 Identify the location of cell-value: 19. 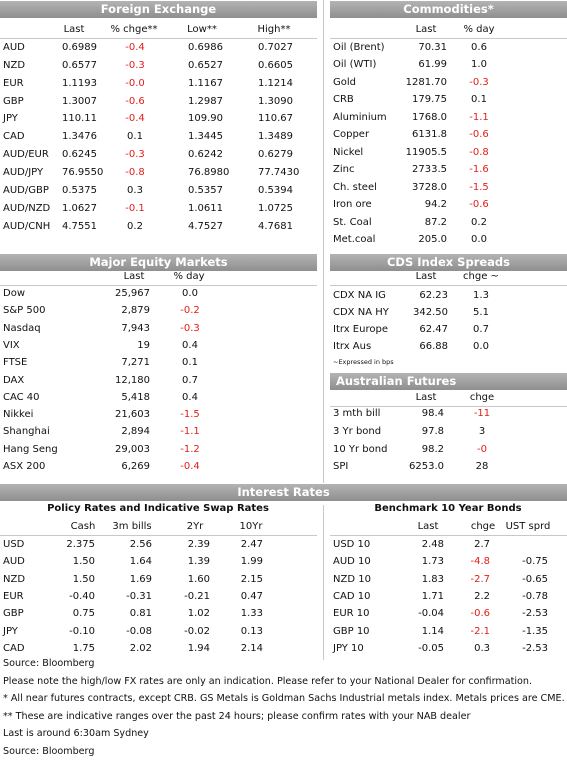
(143, 345).